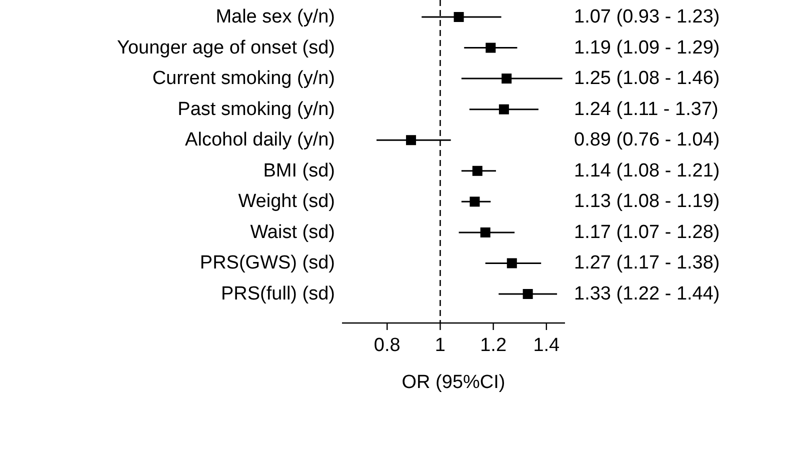 This screenshot has height=459, width=785. Describe the element at coordinates (646, 109) in the screenshot. I see `data-label: 1.24 (1.11 - 1.37)` at that location.